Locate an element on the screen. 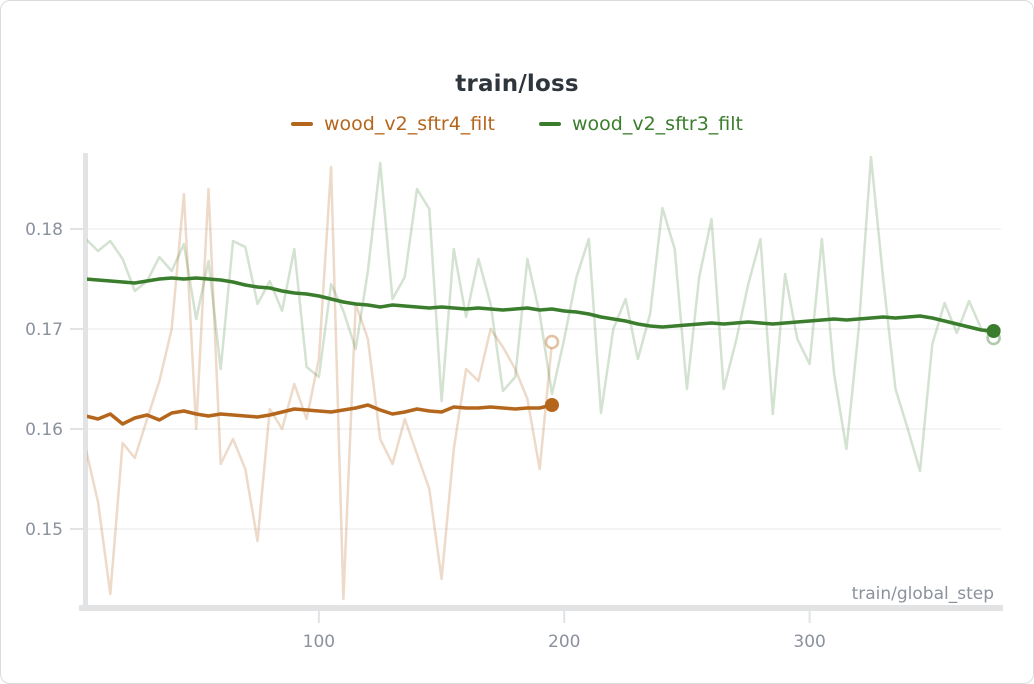  svg-text: 0.17 is located at coordinates (44, 330).